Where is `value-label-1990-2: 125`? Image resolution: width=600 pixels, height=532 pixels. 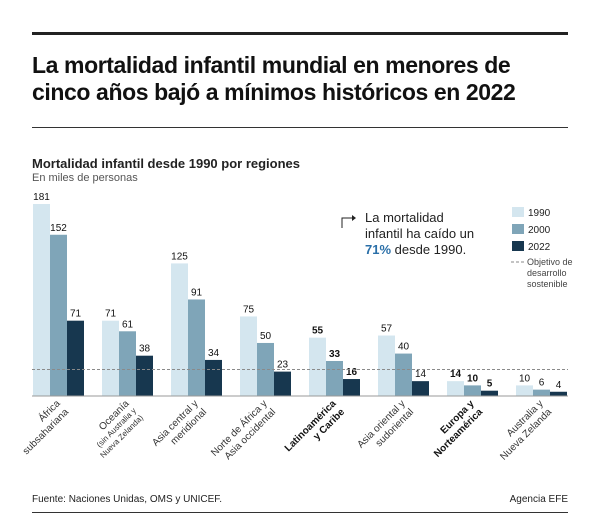
value-label-1990-2: 125 is located at coordinates (179, 256).